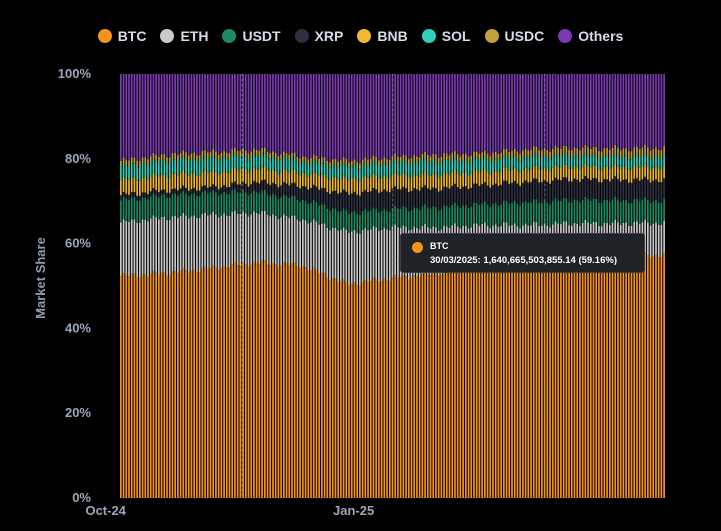 The width and height of the screenshot is (721, 531). What do you see at coordinates (318, 36) in the screenshot?
I see `legend-item-xrp: XRP` at bounding box center [318, 36].